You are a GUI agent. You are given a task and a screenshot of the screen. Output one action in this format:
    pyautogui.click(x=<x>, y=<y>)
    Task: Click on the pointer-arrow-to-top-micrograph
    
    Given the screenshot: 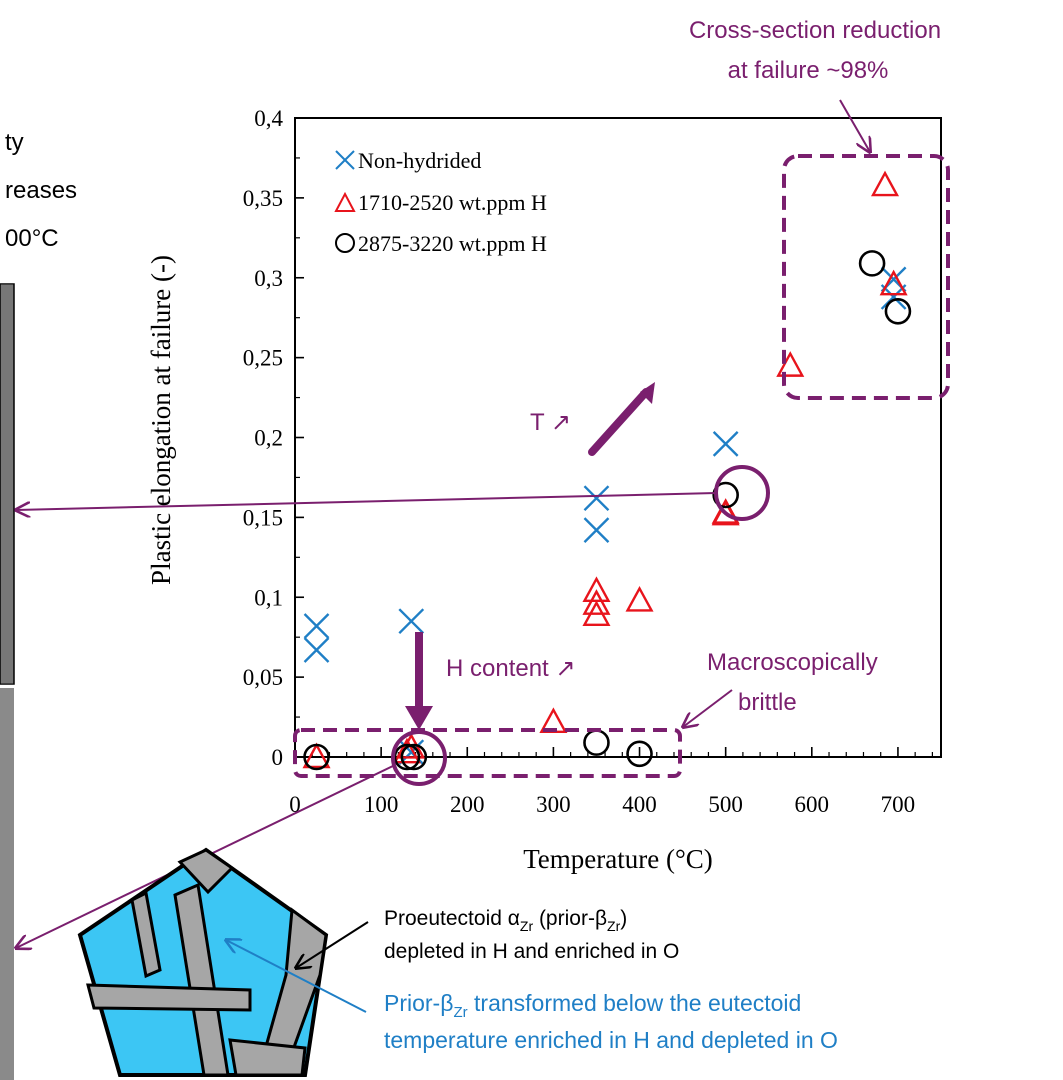 What is the action you would take?
    pyautogui.click(x=366, y=501)
    